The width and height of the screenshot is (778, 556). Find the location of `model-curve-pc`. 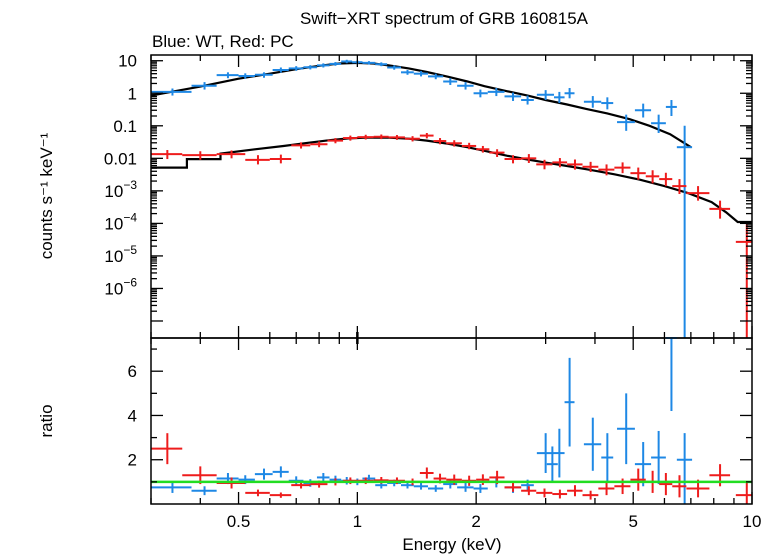

model-curve-pc is located at coordinates (451, 180).